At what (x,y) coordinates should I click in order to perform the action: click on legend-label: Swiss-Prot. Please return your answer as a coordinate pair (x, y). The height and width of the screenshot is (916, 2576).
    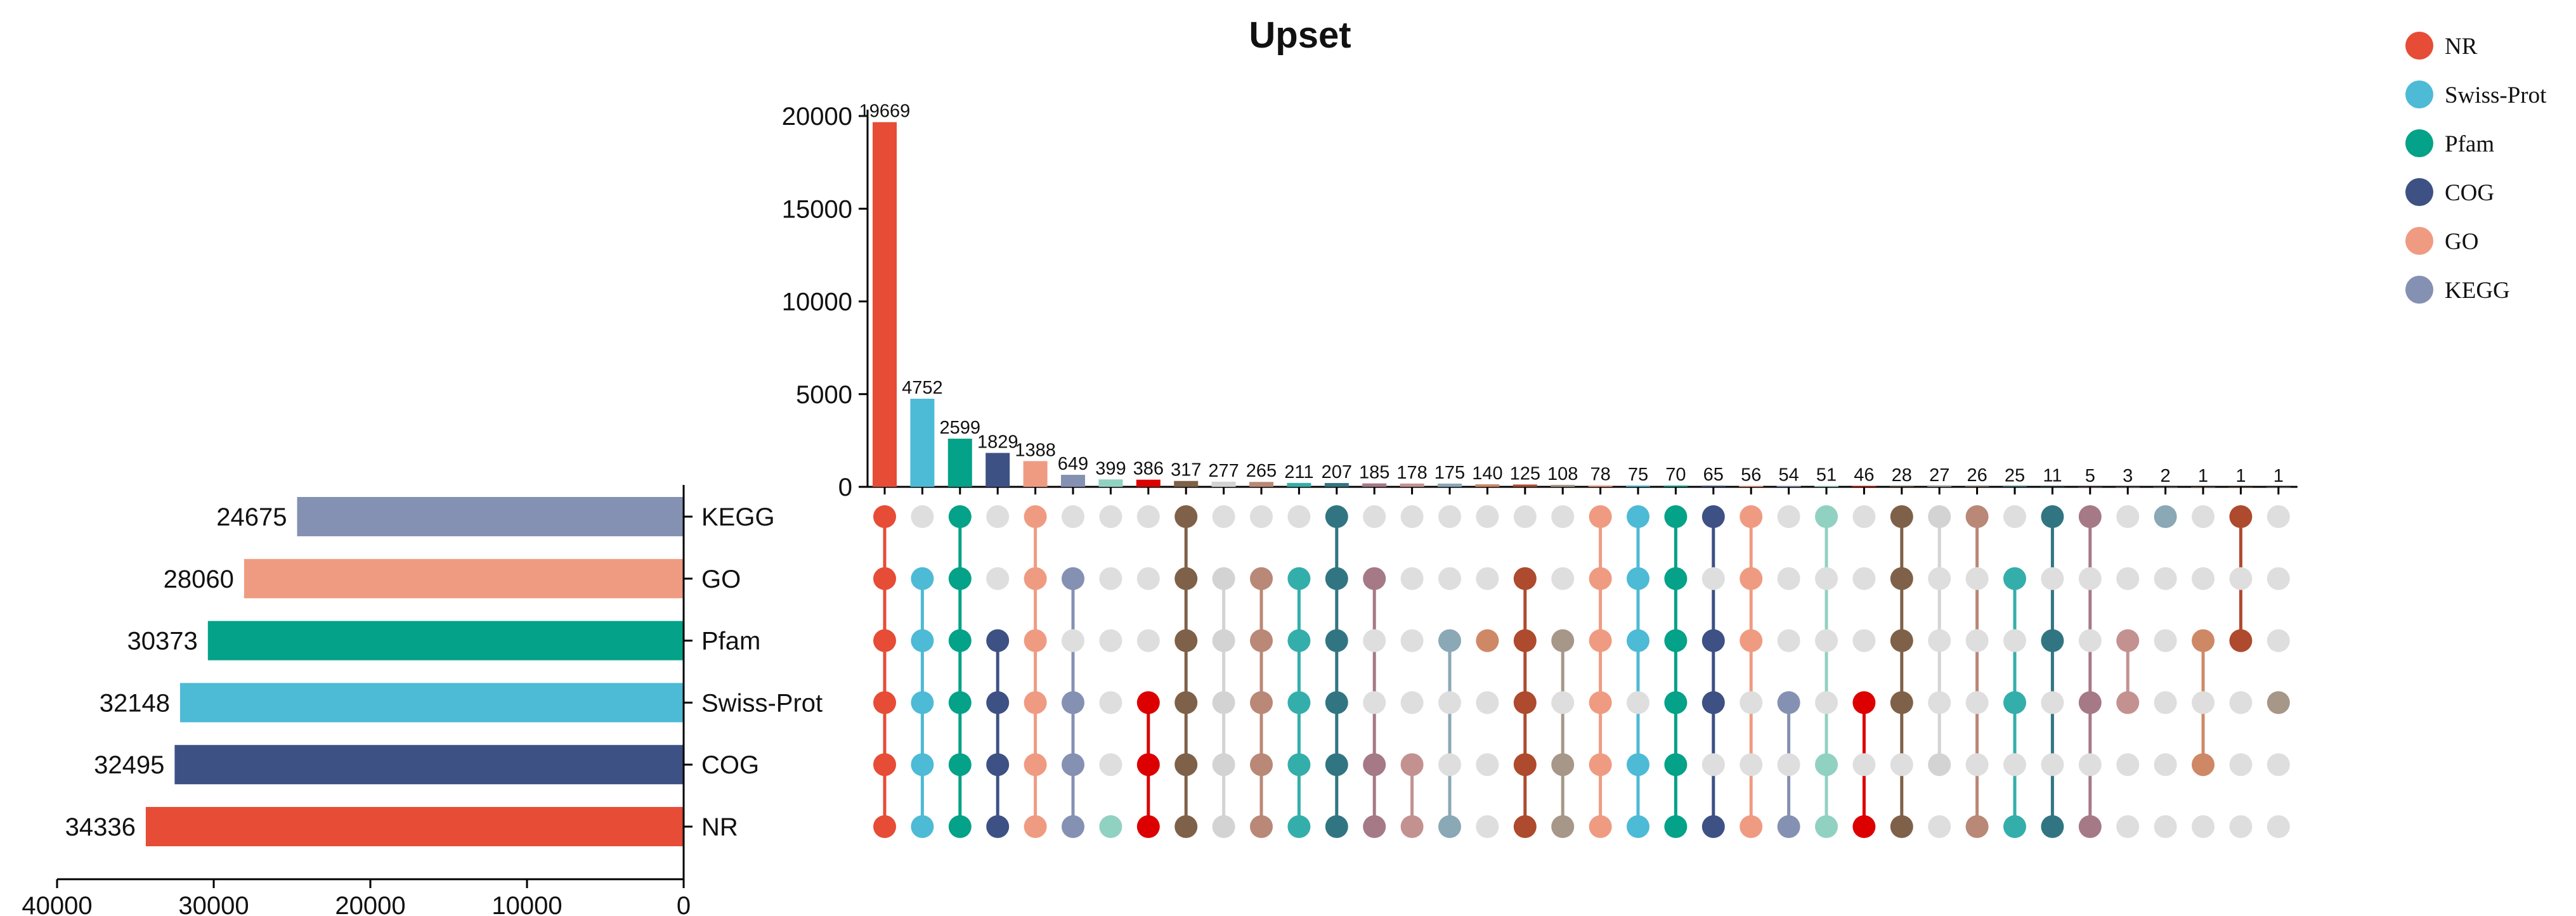
    Looking at the image, I should click on (2496, 95).